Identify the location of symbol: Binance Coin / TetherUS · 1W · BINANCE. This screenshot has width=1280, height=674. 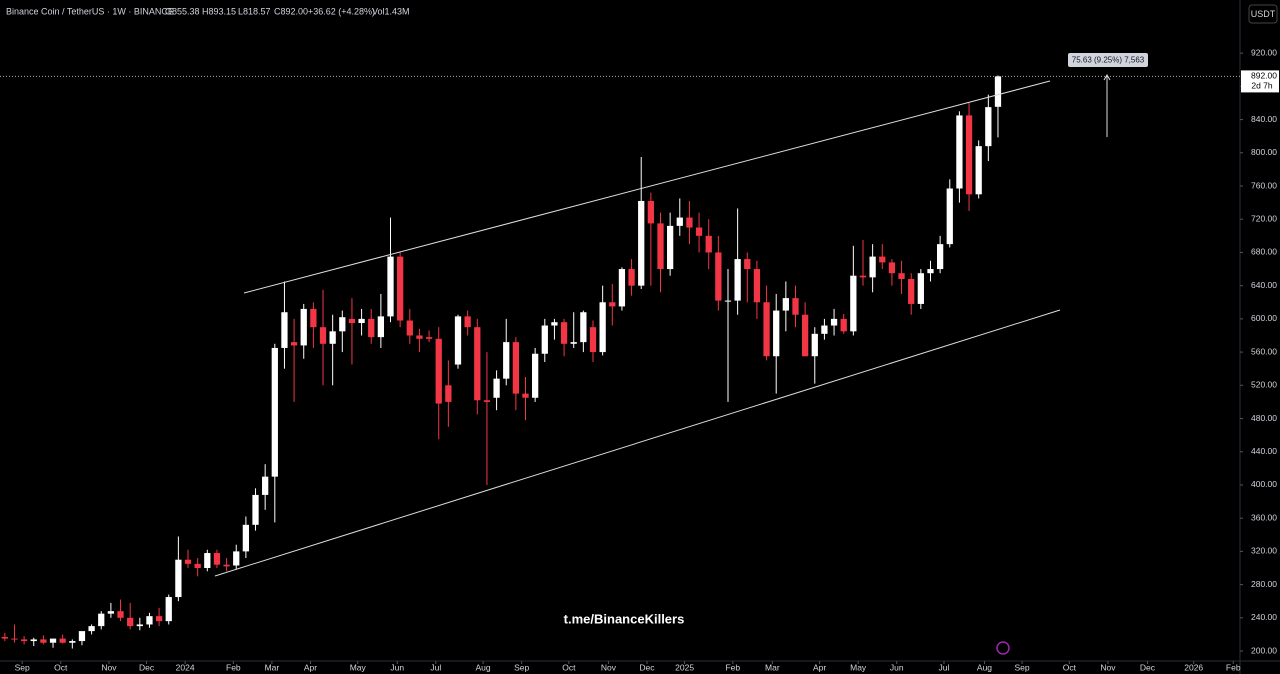
(90, 11).